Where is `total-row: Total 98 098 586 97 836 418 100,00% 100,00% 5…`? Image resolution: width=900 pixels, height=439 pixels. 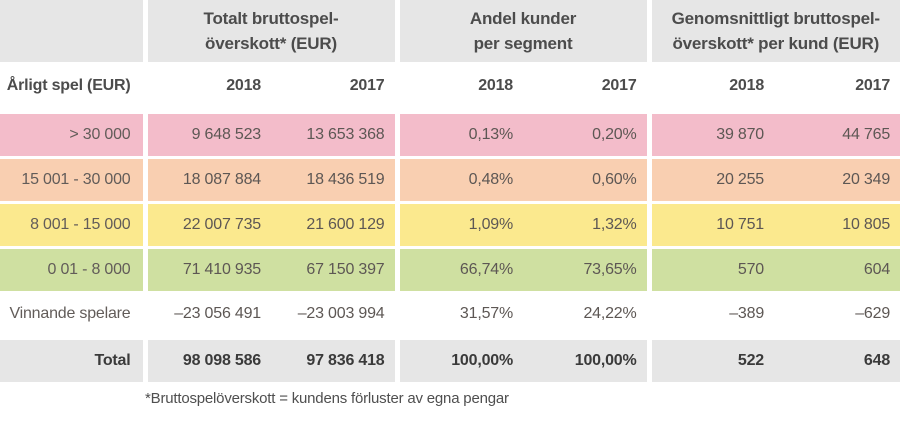
total-row: Total 98 098 586 97 836 418 100,00% 100,00% 5… is located at coordinates (450, 358).